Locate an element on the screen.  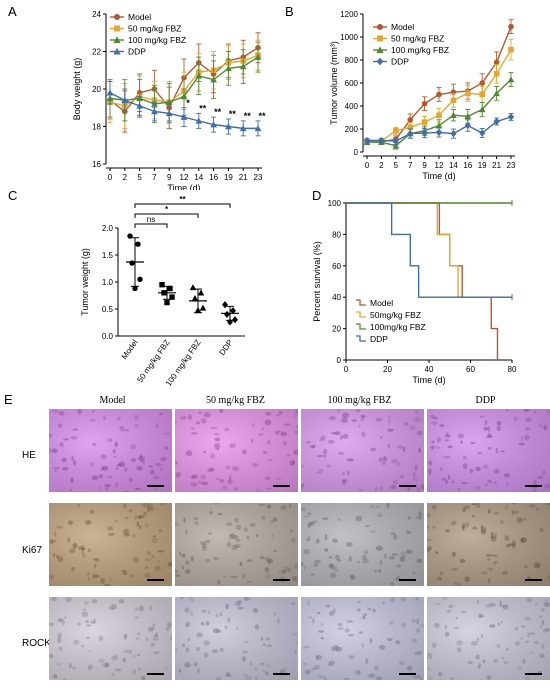
x-tick-label: 20 is located at coordinates (387, 369).